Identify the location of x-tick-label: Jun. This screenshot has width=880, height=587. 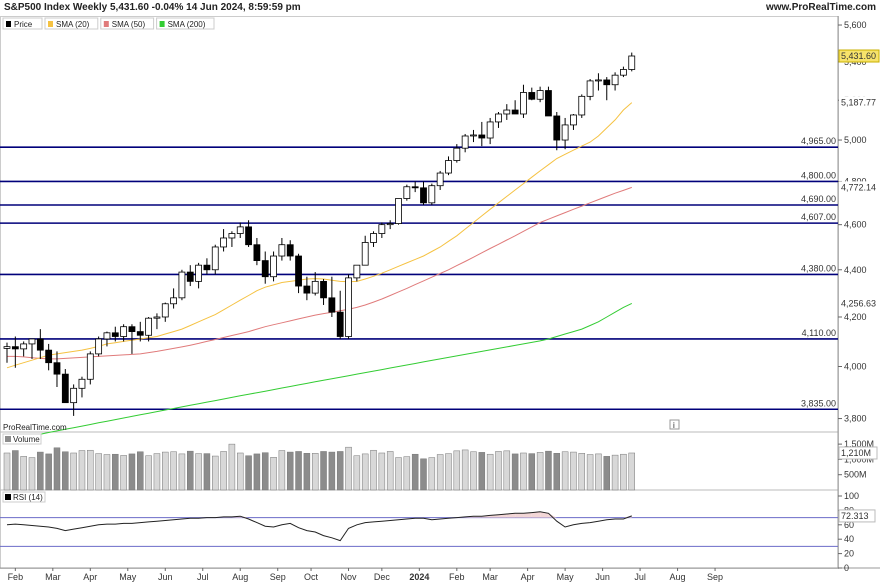
(165, 577).